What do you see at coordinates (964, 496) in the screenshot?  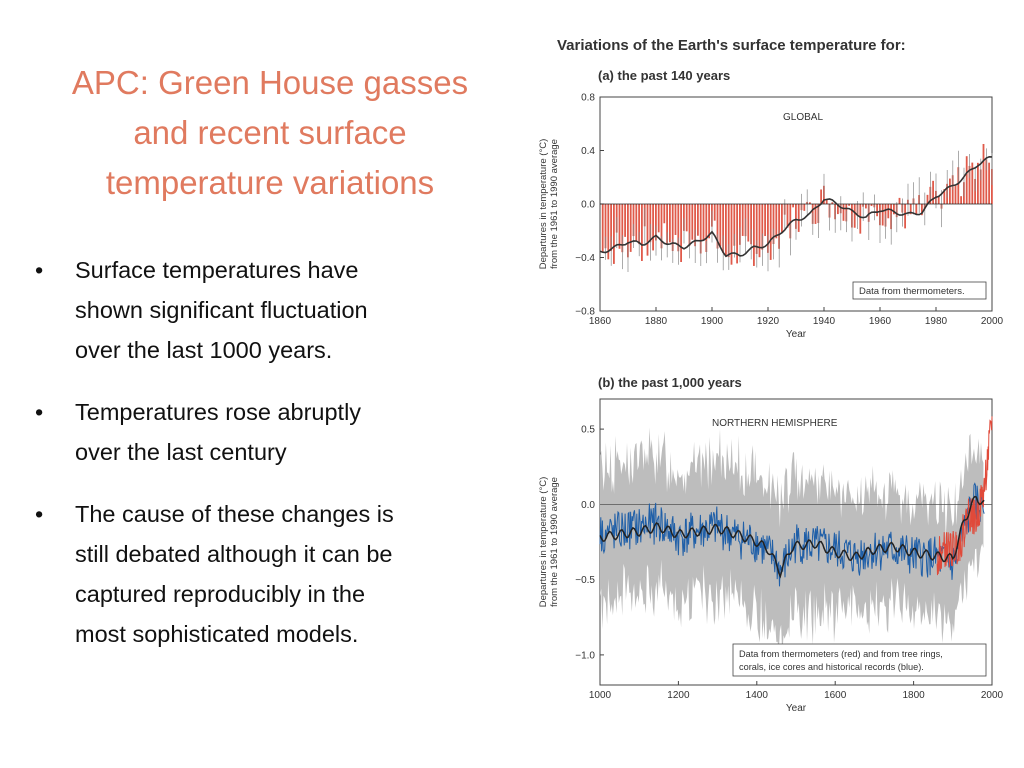 I see `thermometer-series-line` at bounding box center [964, 496].